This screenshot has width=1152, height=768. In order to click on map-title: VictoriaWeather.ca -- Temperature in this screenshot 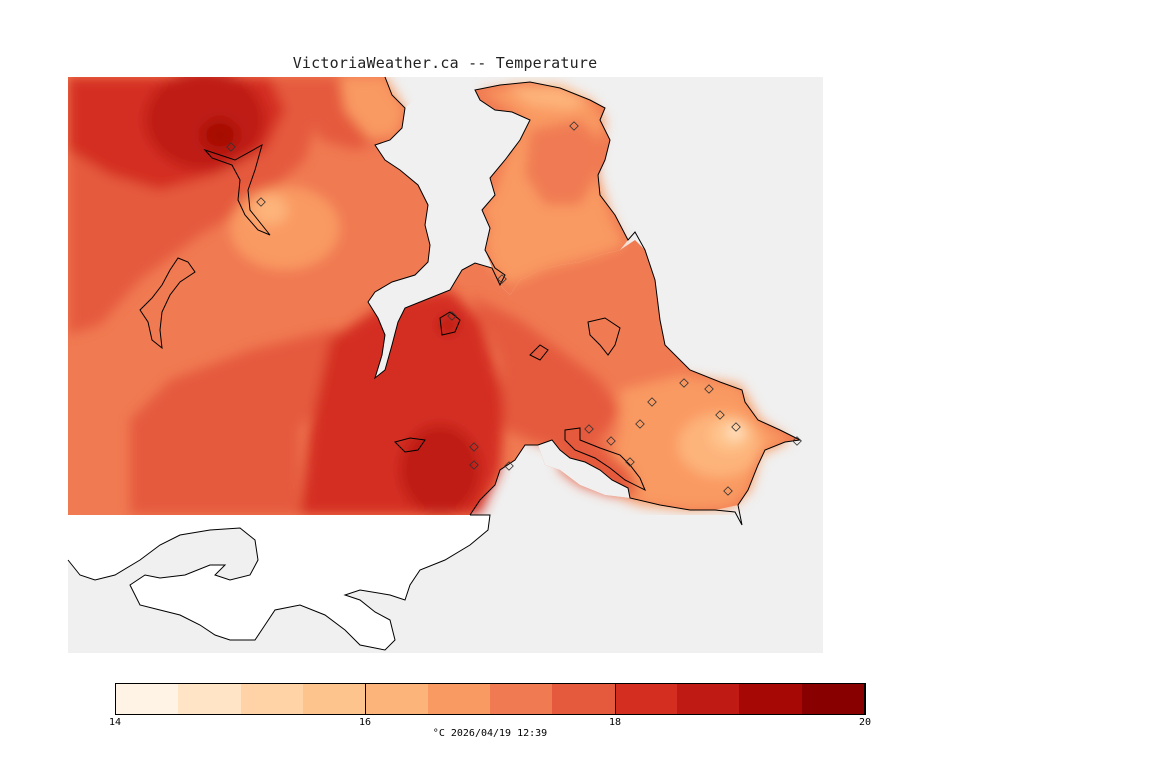, I will do `click(445, 63)`.